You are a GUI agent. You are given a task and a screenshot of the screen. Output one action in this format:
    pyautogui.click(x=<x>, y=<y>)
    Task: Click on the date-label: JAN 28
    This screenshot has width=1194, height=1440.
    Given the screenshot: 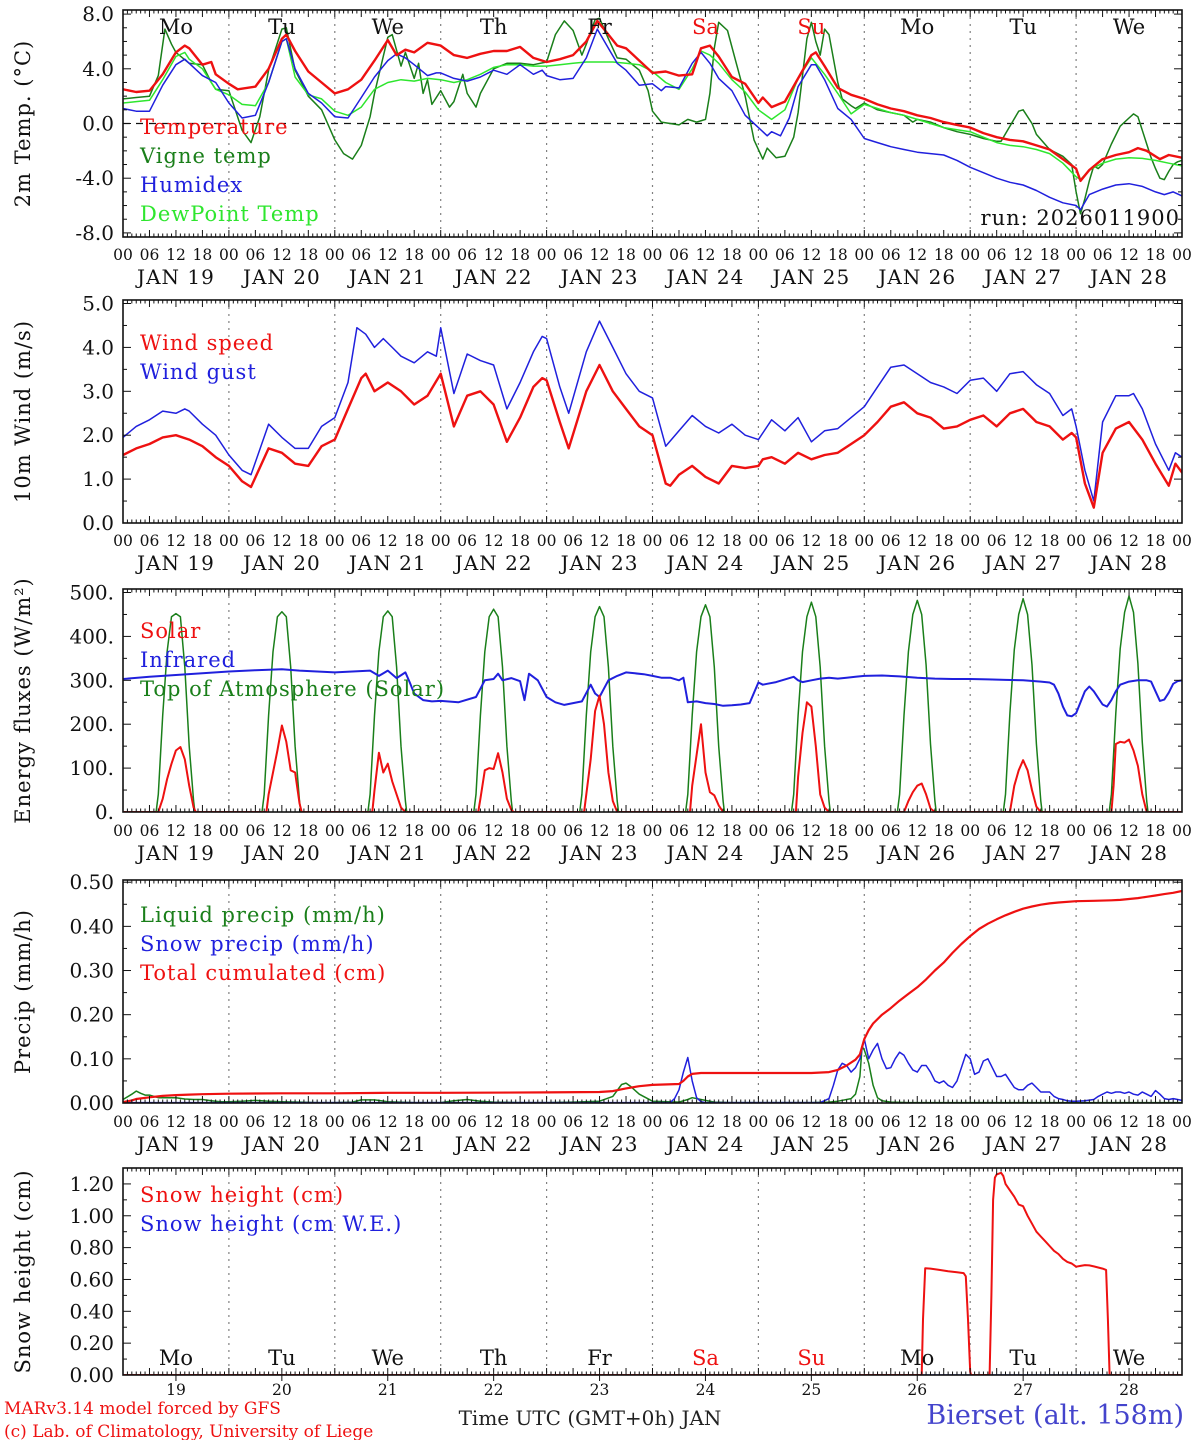 What is the action you would take?
    pyautogui.click(x=1128, y=853)
    